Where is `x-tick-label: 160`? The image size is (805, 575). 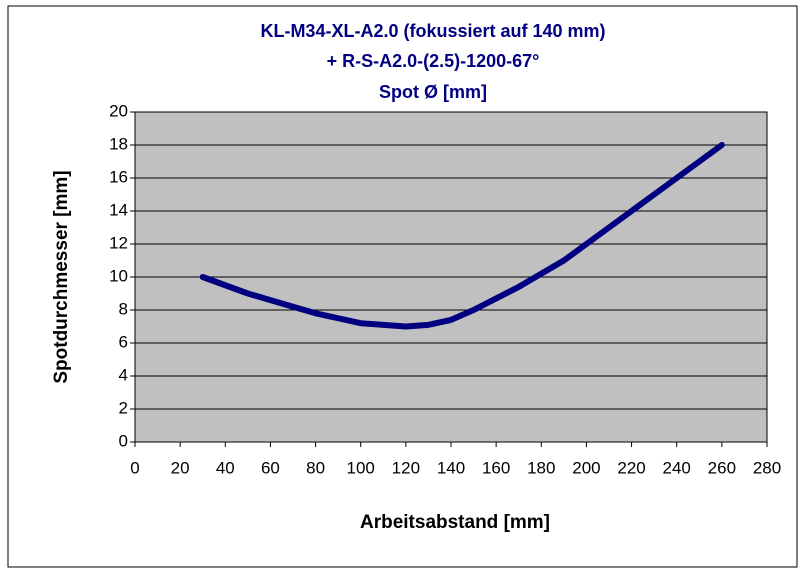 x-tick-label: 160 is located at coordinates (496, 467).